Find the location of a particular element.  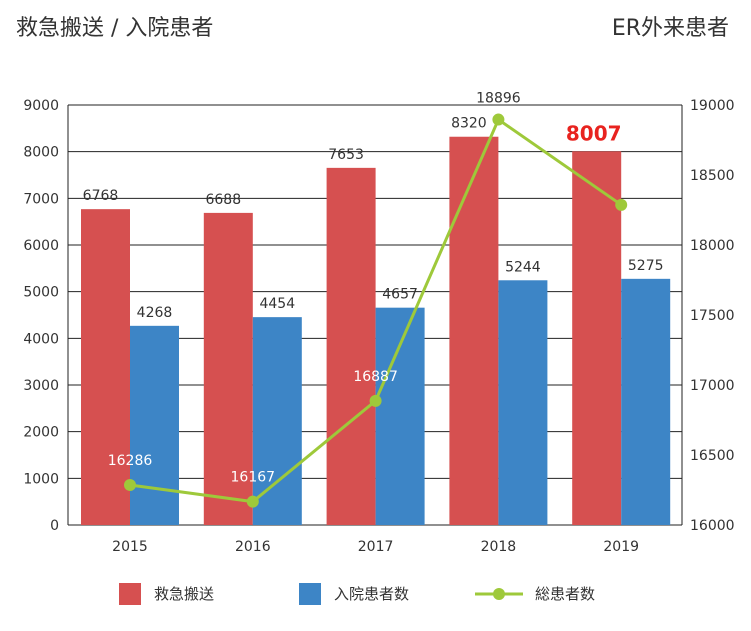

y-left-tick-label: 0 is located at coordinates (54, 526).